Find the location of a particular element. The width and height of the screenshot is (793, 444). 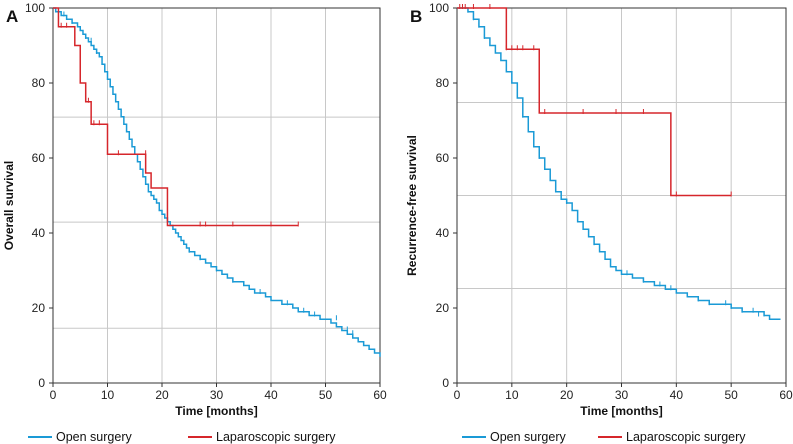

legend-a-lap-label: Laparoscopic surgery is located at coordinates (276, 437).